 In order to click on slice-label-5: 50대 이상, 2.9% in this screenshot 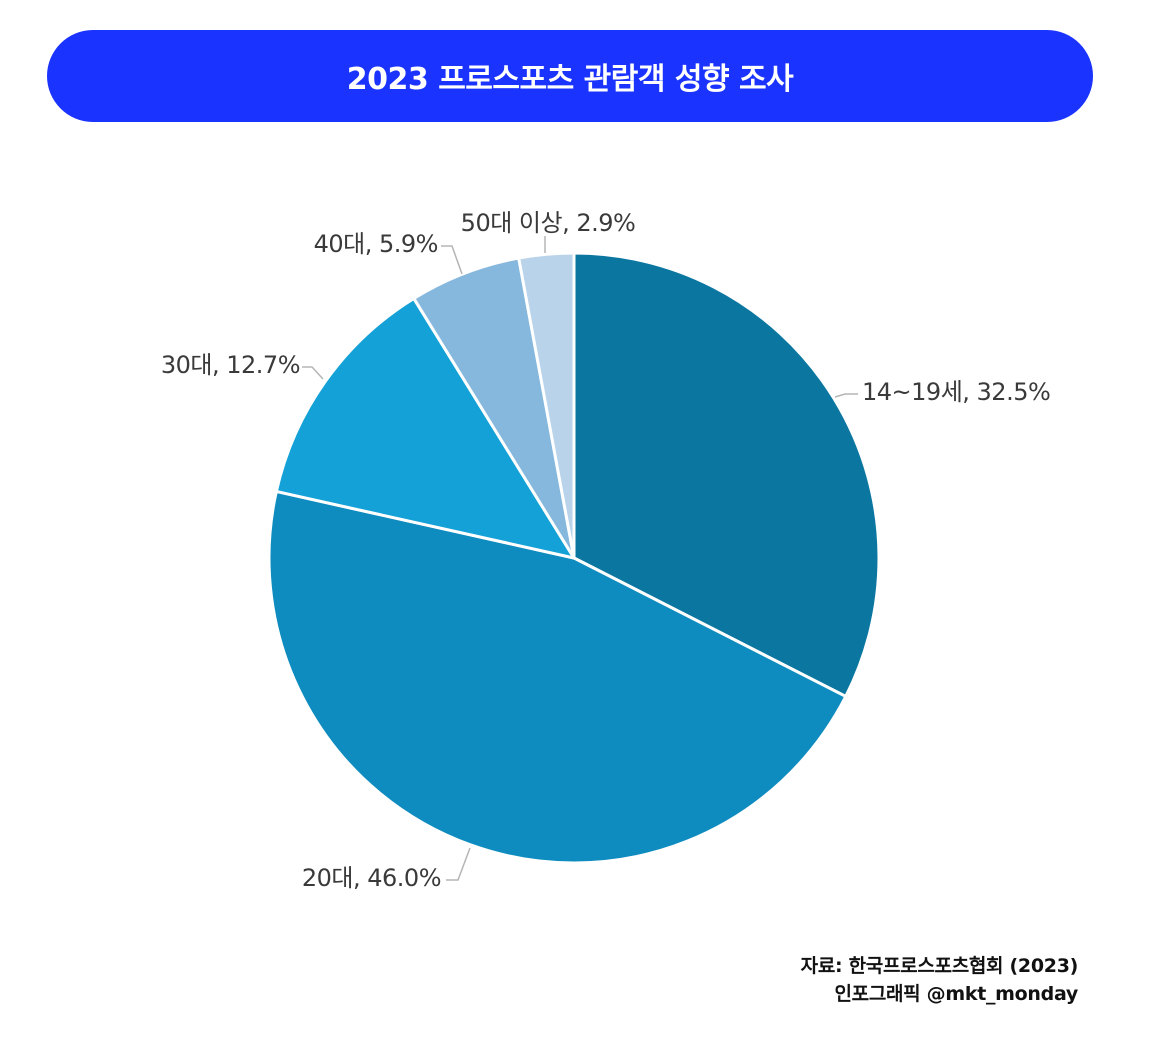, I will do `click(548, 223)`.